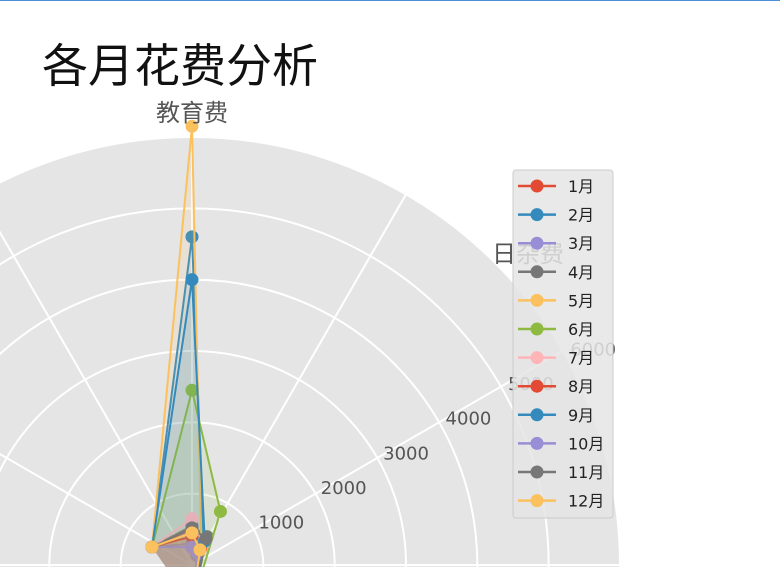  What do you see at coordinates (561, 472) in the screenshot?
I see `legend-entry: 11月` at bounding box center [561, 472].